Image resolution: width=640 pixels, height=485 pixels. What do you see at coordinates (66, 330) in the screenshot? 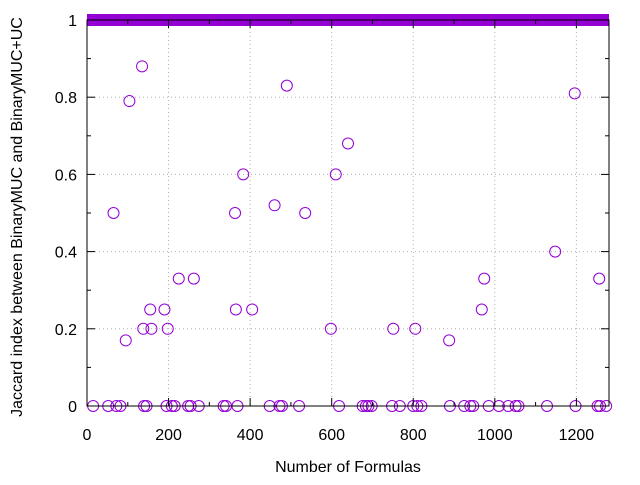
I see `y-tick-label: 0.2` at bounding box center [66, 330].